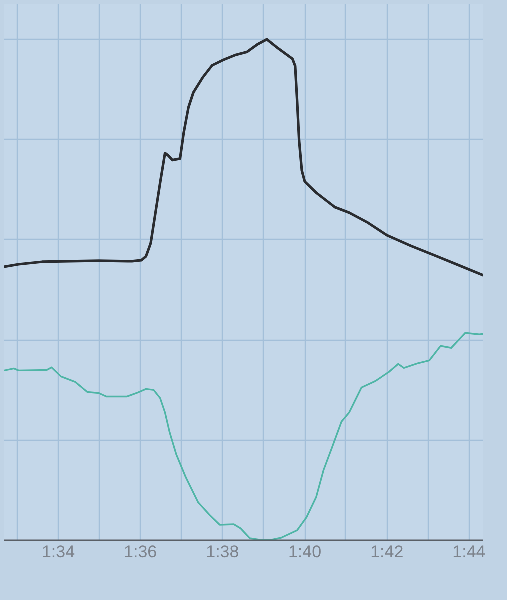  Describe the element at coordinates (141, 552) in the screenshot. I see `x-tick-label: 1:36` at that location.